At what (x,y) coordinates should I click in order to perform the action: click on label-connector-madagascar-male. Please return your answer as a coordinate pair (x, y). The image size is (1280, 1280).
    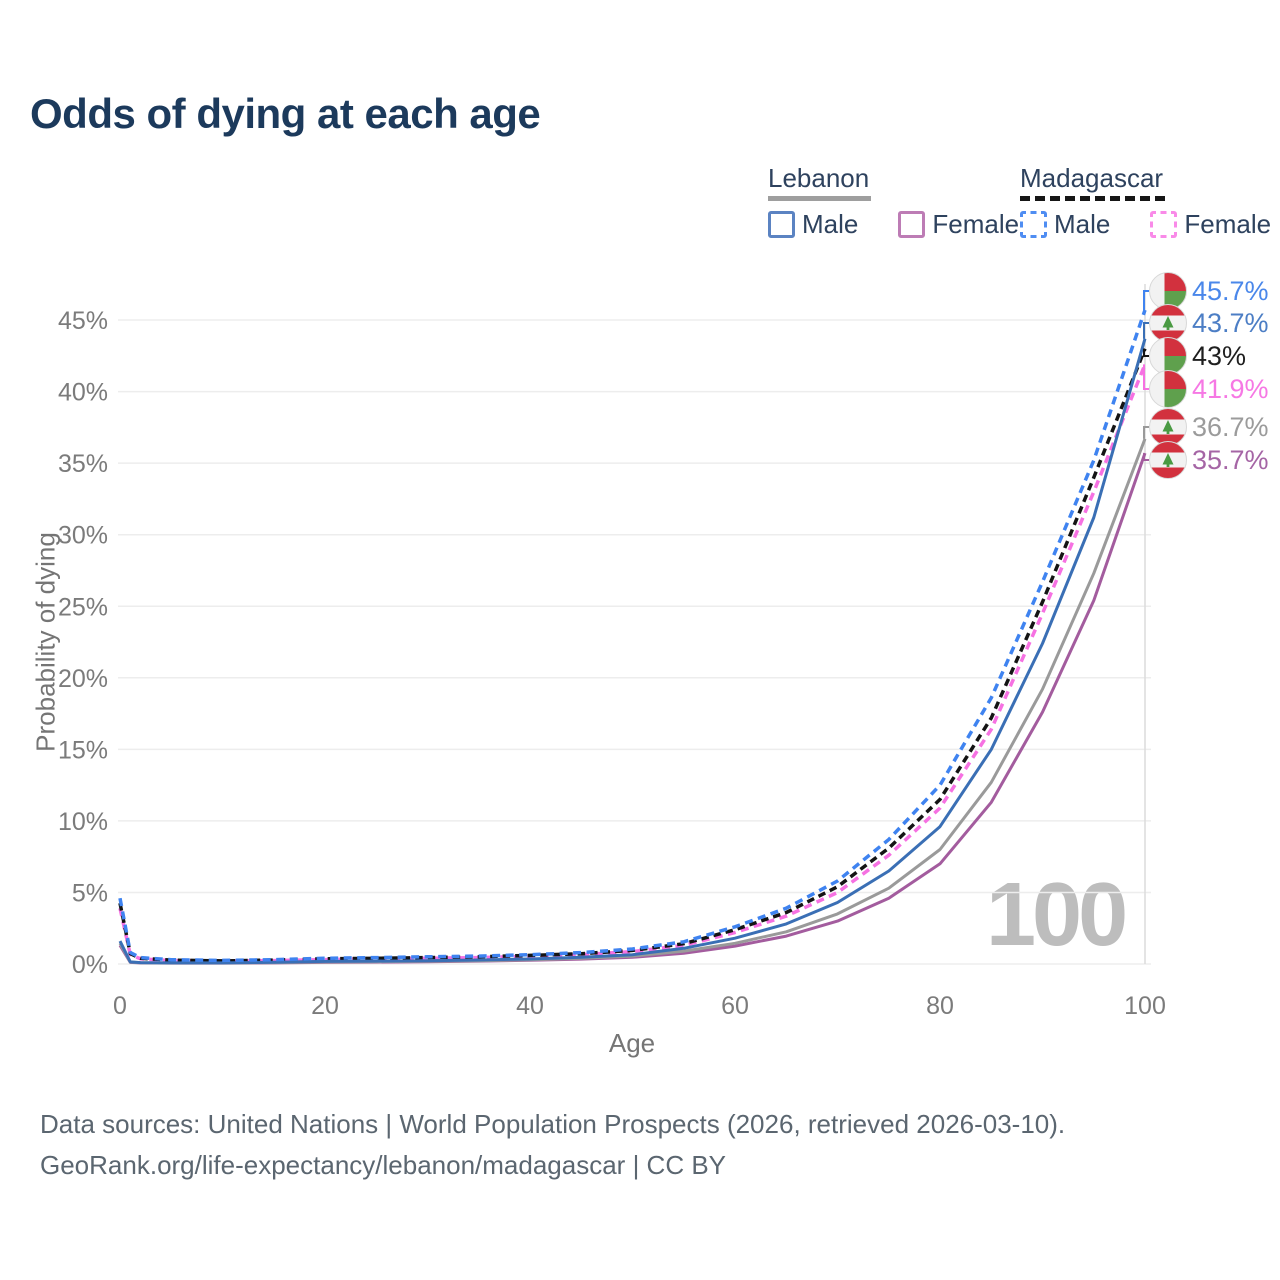
    Looking at the image, I should click on (1146, 300).